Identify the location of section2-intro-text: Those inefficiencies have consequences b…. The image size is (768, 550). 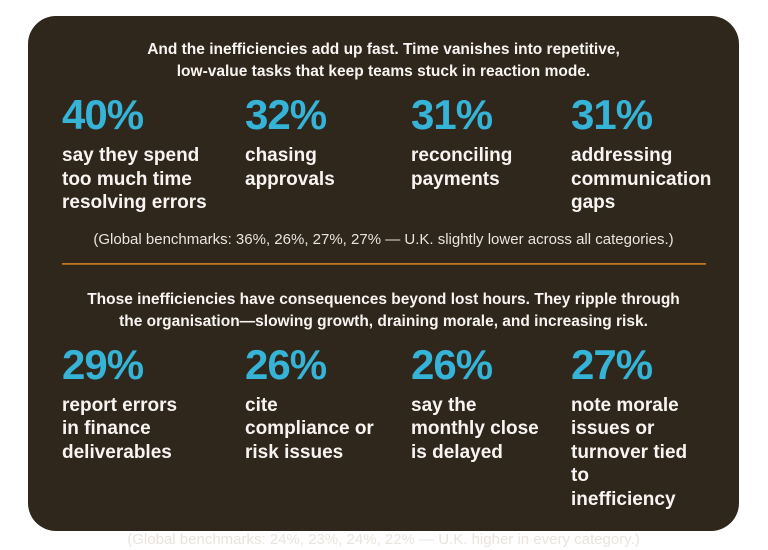
(383, 310).